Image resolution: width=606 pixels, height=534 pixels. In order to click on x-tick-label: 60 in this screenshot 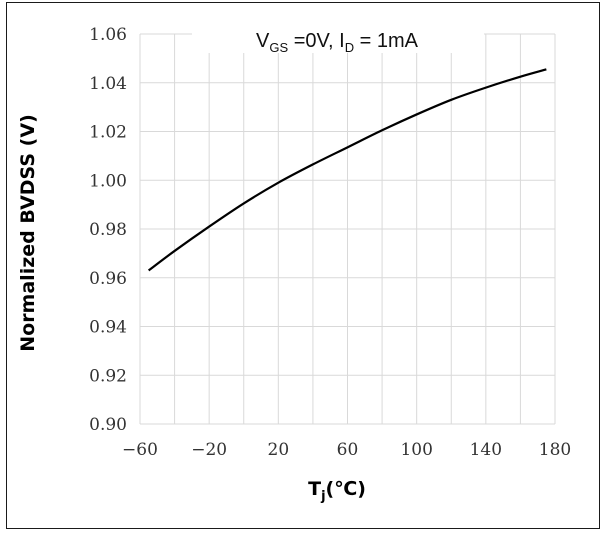, I will do `click(348, 450)`.